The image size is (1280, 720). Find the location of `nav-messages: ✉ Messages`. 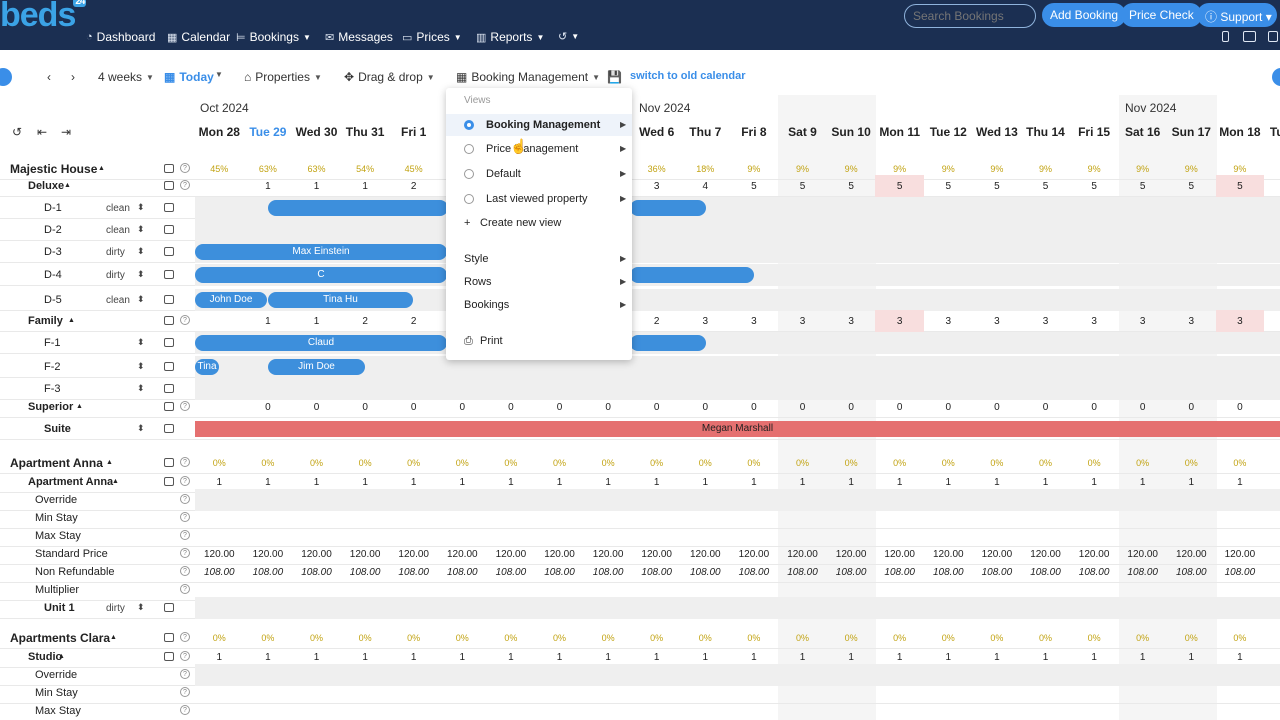

nav-messages: ✉ Messages is located at coordinates (359, 37).